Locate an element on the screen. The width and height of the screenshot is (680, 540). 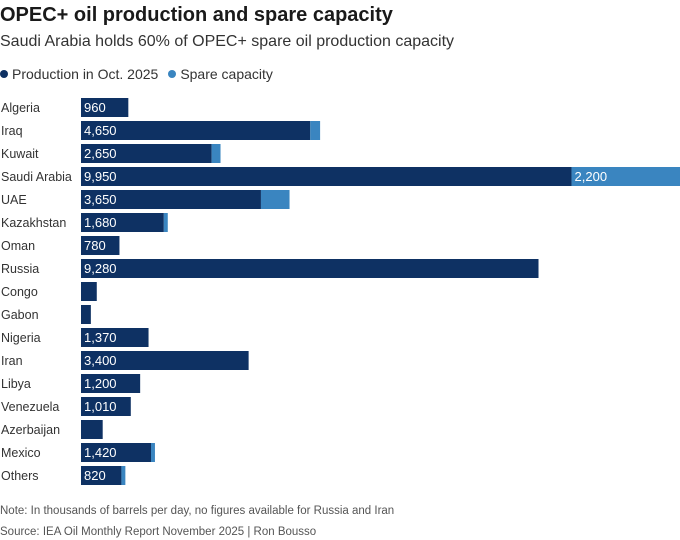
value-label-spare-saudi-arabia: 2,200 is located at coordinates (591, 176).